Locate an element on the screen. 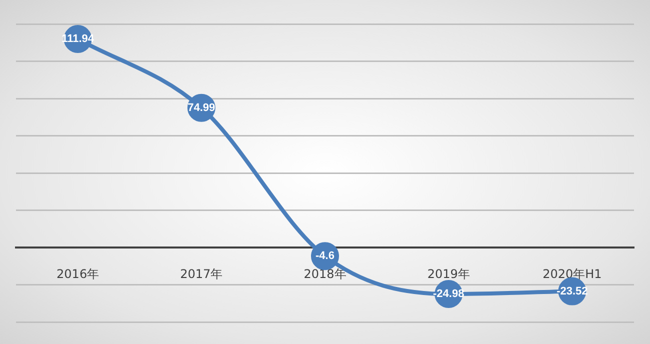 The image size is (650, 344). data-label: -4.6 is located at coordinates (325, 256).